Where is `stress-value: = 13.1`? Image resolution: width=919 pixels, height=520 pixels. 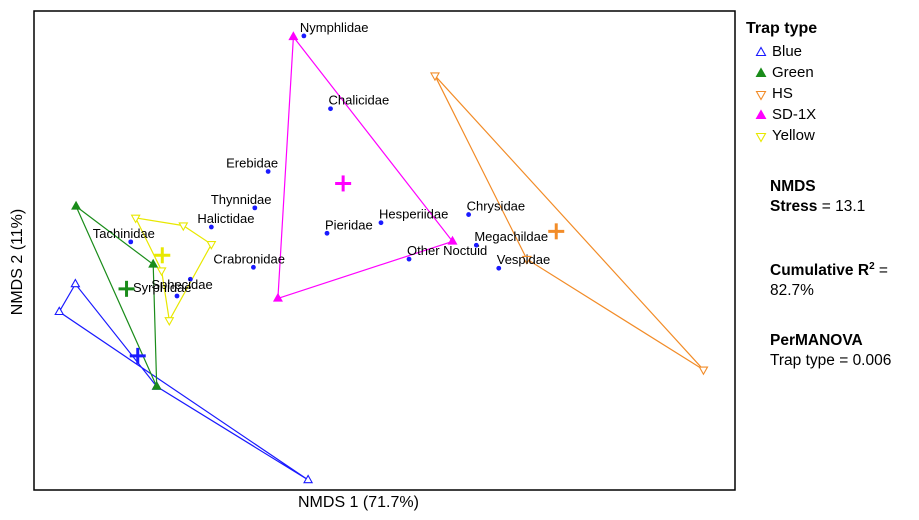
stress-value: = 13.1 is located at coordinates (843, 206).